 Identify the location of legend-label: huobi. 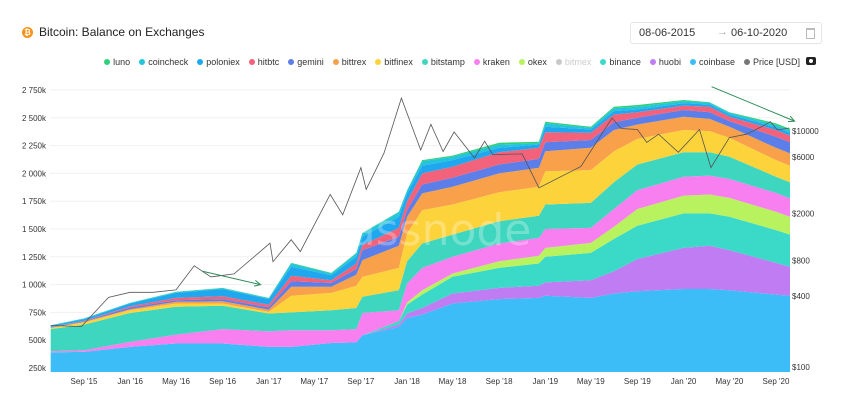
(669, 62).